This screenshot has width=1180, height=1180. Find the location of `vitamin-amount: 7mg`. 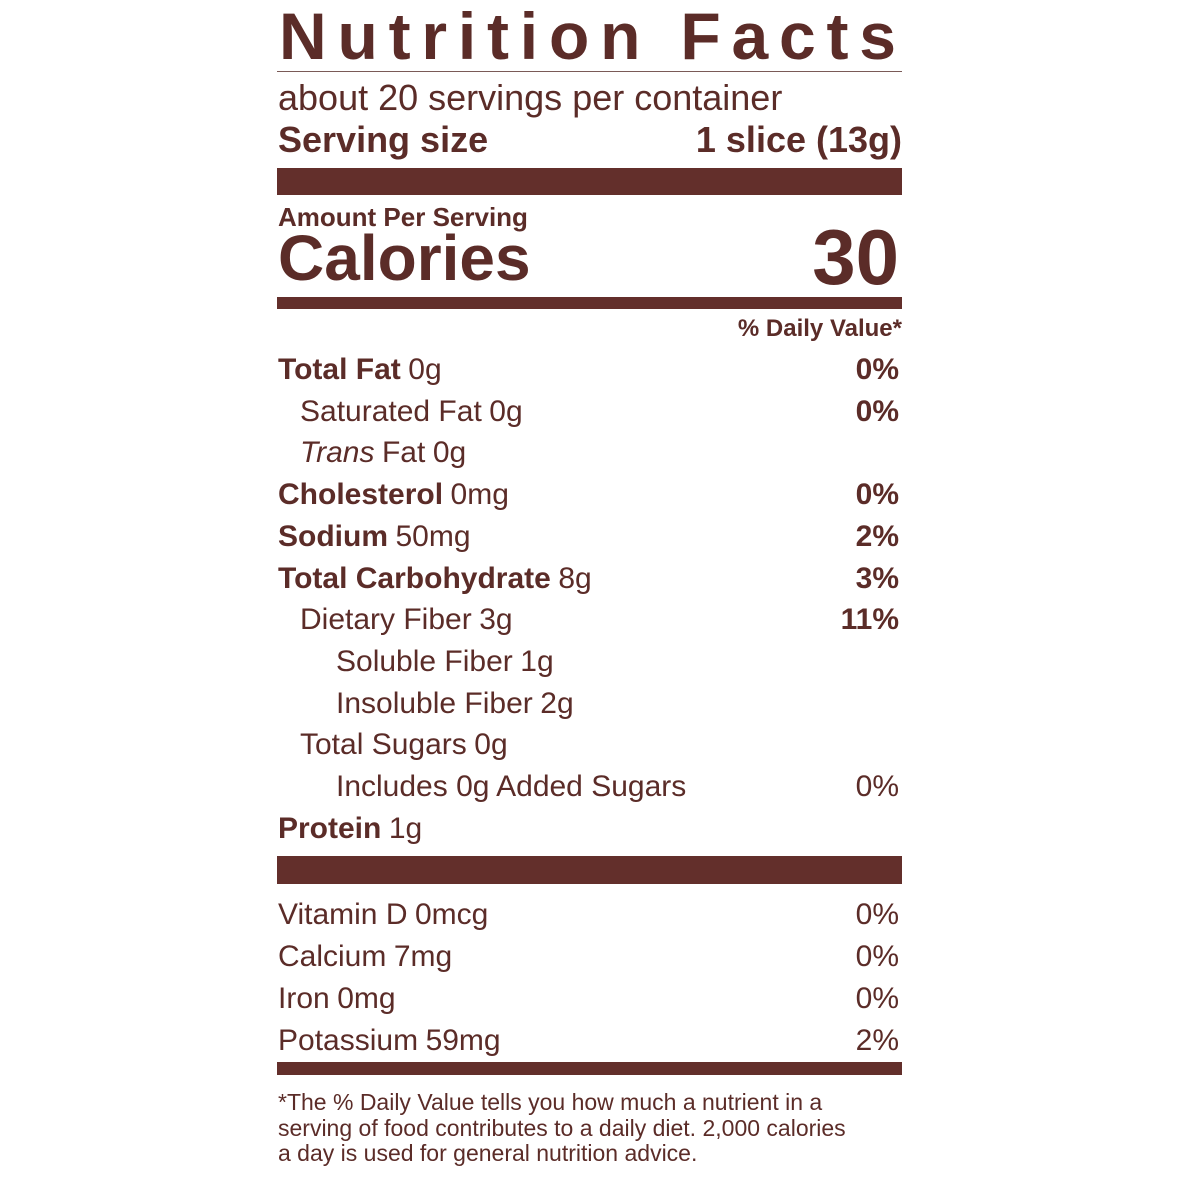

vitamin-amount: 7mg is located at coordinates (423, 956).